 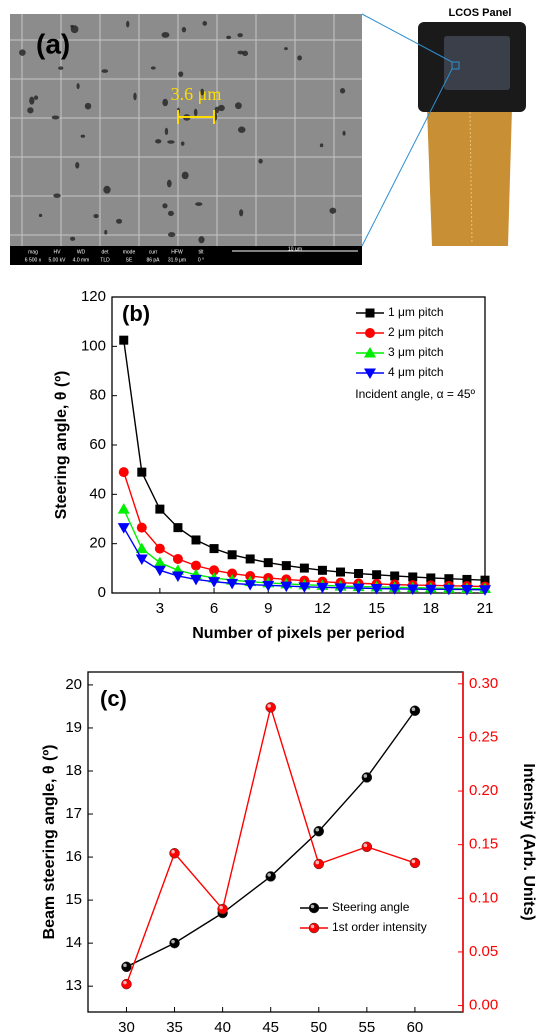 I want to click on x-tick-label: 55, so click(x=367, y=1027).